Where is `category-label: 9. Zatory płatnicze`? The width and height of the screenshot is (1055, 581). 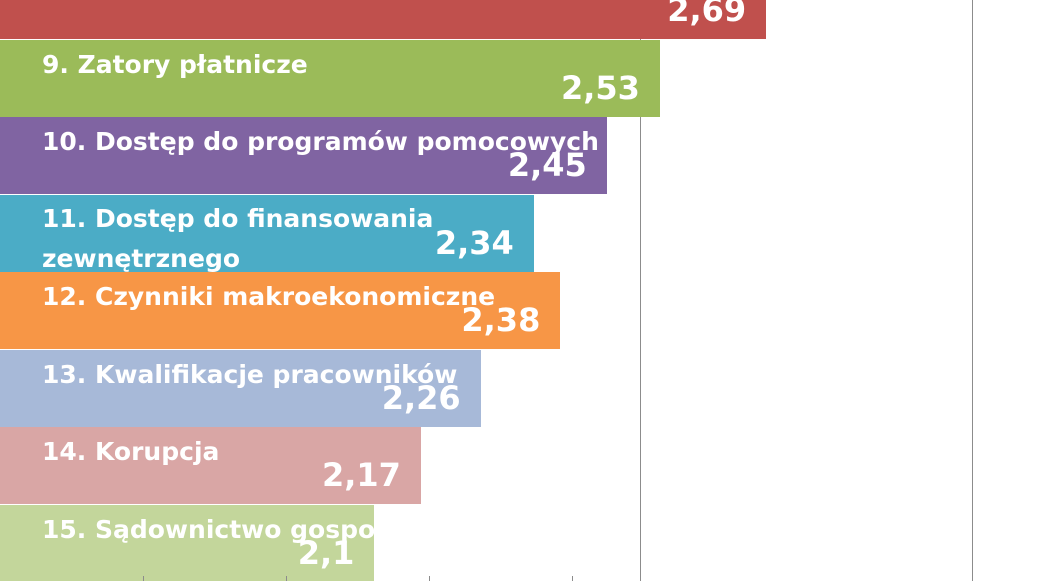 category-label: 9. Zatory płatnicze is located at coordinates (175, 64).